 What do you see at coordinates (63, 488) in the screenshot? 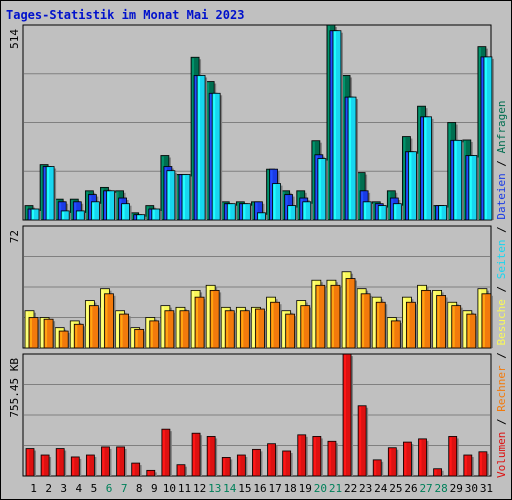
I see `x-tick-label-3: 3` at bounding box center [63, 488].